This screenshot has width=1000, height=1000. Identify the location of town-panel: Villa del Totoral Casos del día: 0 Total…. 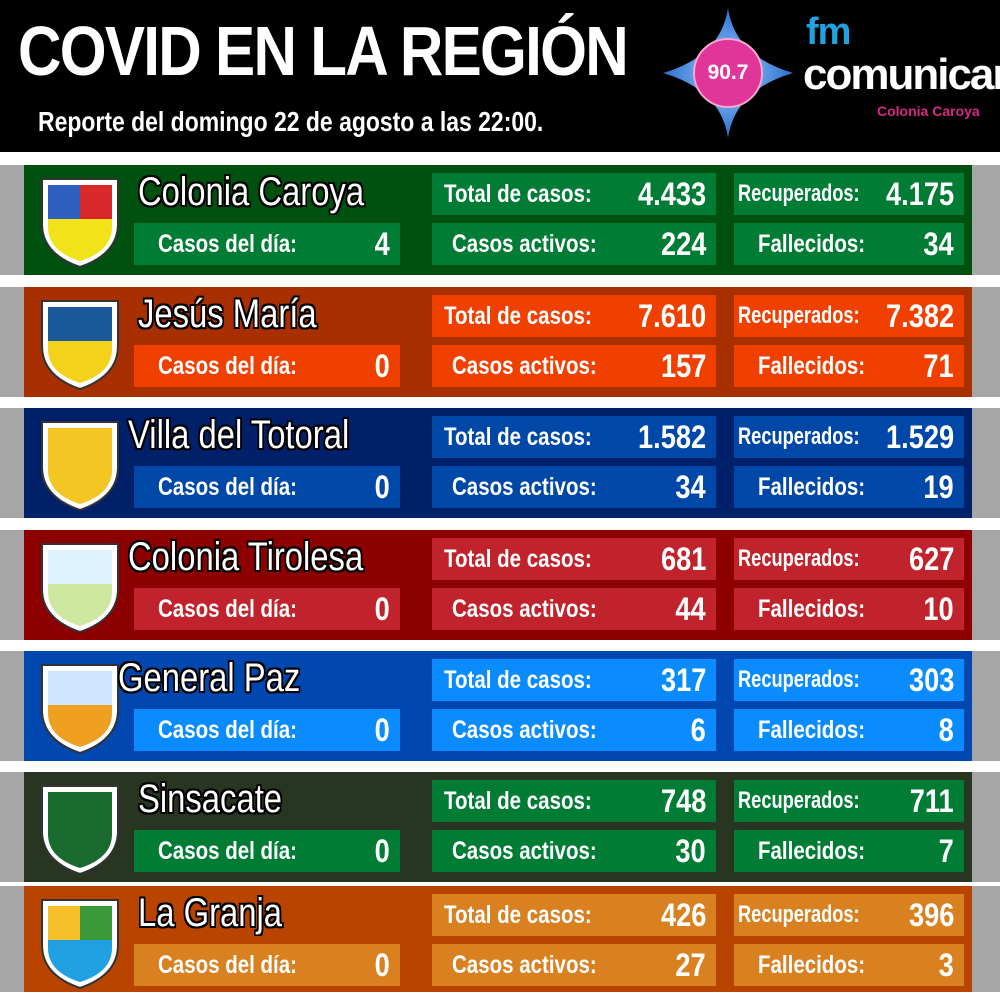
(498, 463).